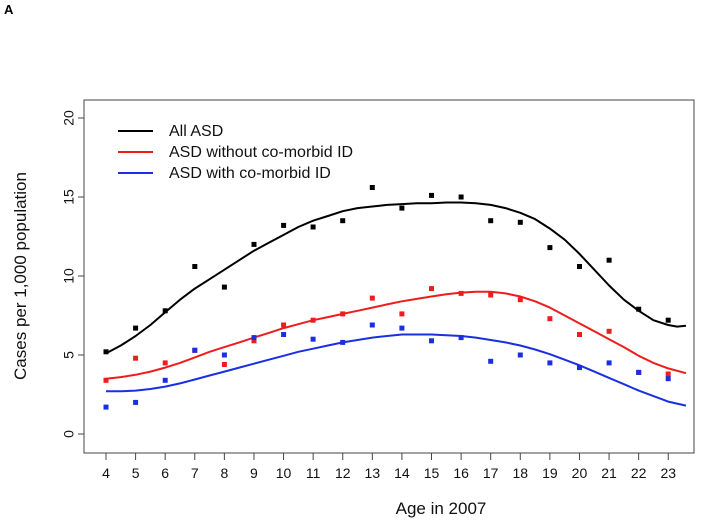 This screenshot has height=528, width=703. Describe the element at coordinates (165, 473) in the screenshot. I see `x-tick-label: 6` at that location.